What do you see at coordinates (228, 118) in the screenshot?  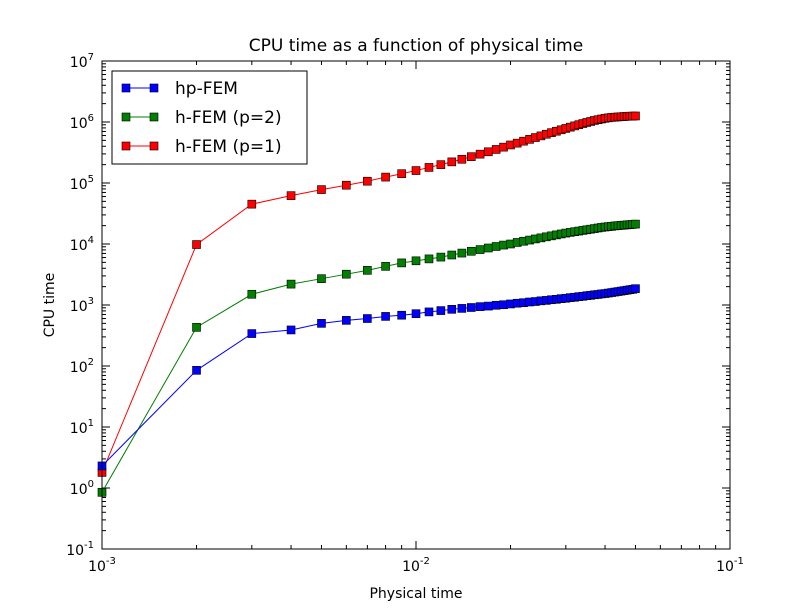 I see `legend-label: h-FEM (p=2)` at bounding box center [228, 118].